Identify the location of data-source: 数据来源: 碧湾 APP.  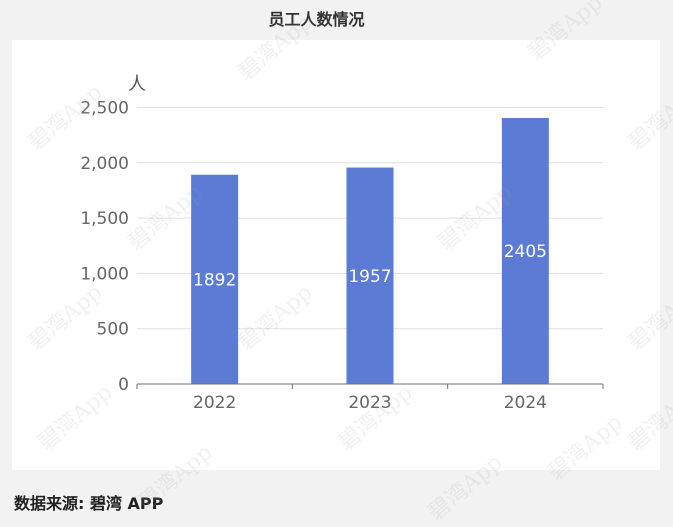
(89, 503).